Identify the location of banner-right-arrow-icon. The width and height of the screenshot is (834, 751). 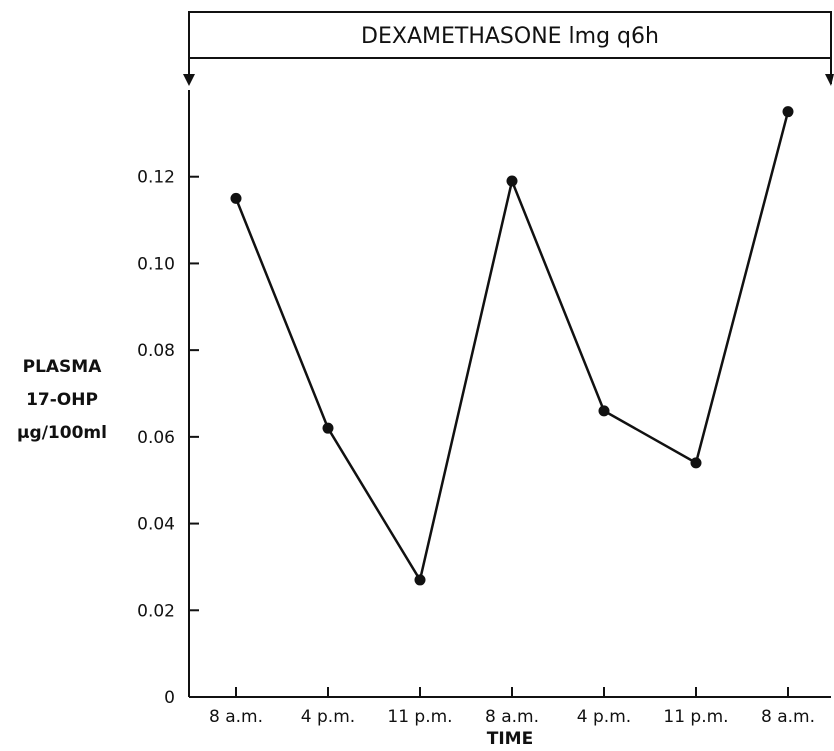
(829, 80).